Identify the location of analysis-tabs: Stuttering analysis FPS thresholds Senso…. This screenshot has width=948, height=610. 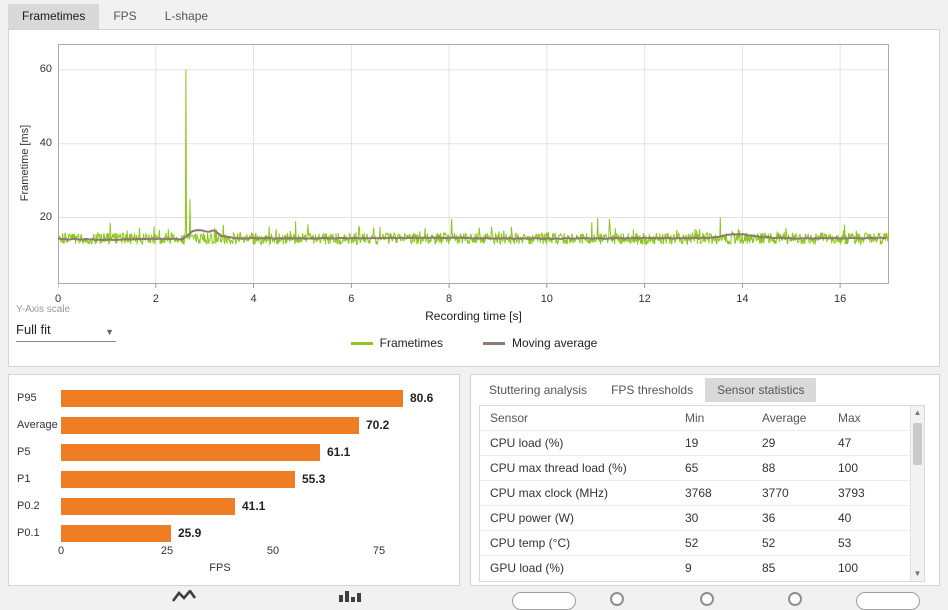
(647, 390).